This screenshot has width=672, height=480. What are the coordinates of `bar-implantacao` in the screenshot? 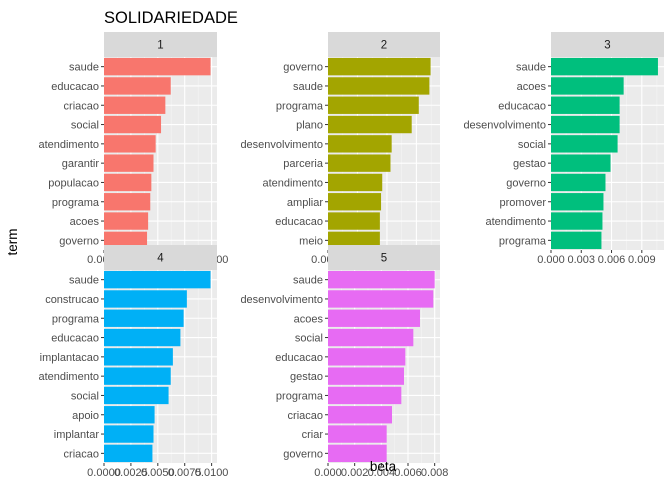 It's located at (138, 357).